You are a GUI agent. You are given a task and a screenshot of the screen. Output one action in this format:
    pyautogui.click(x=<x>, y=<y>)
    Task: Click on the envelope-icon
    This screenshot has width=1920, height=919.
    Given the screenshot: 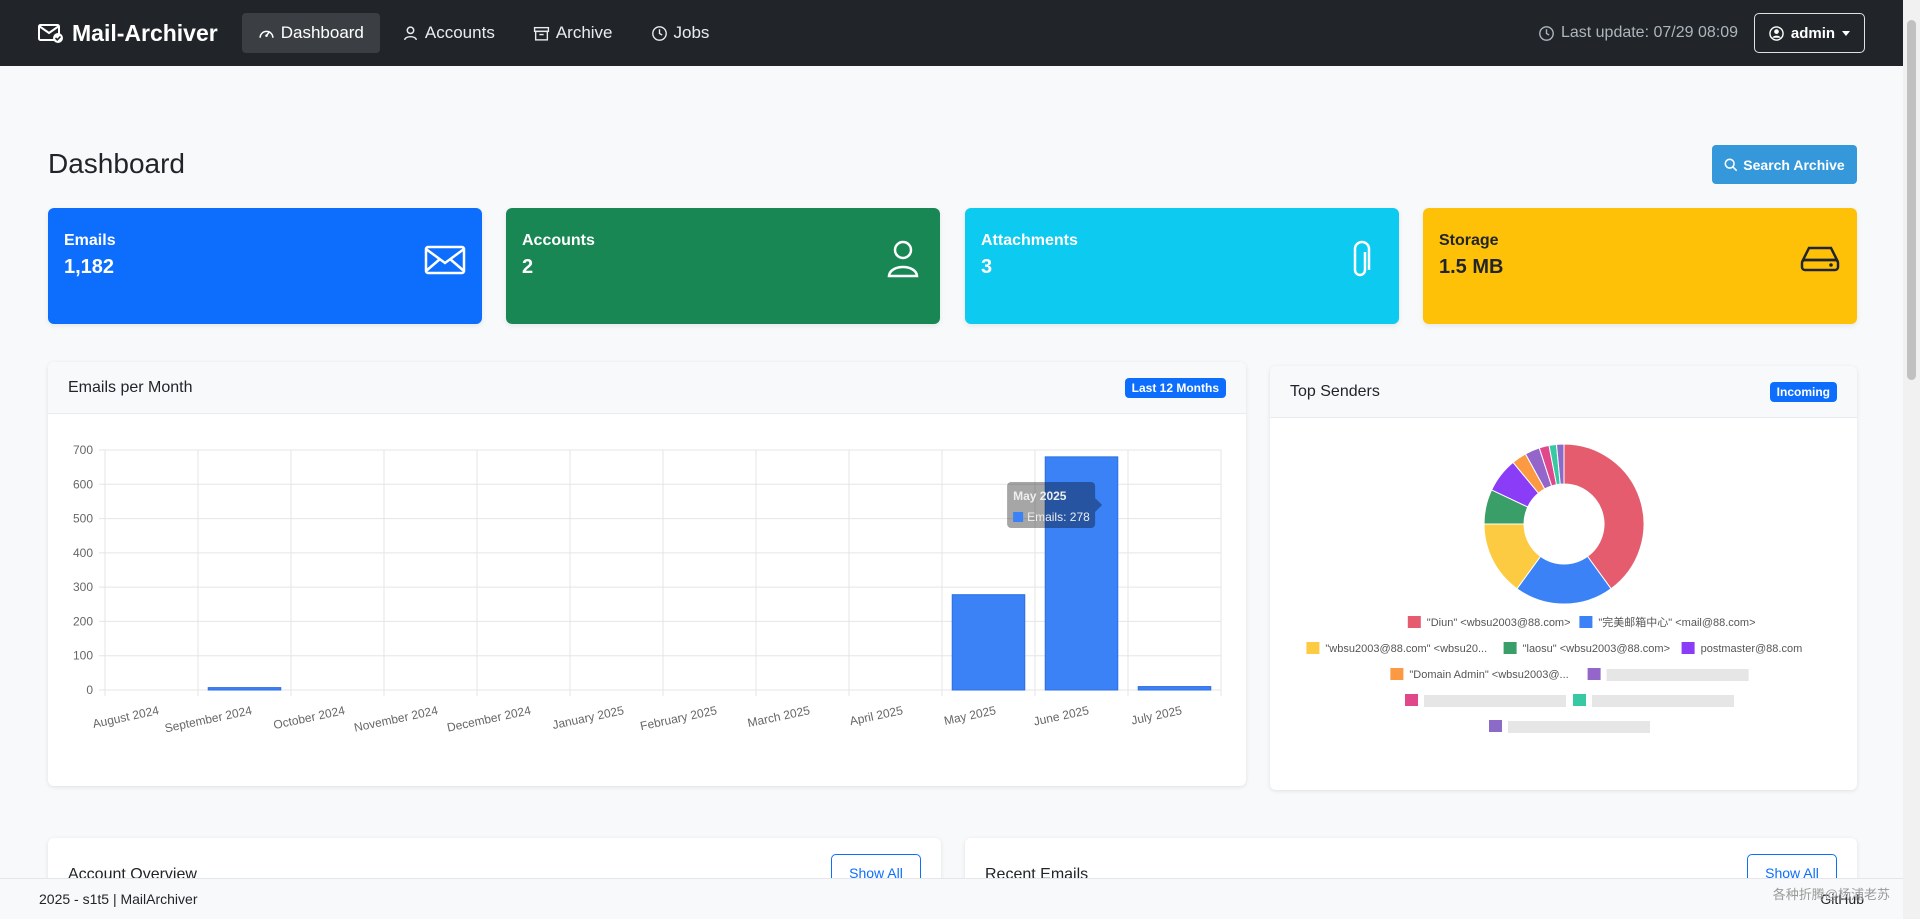 What is the action you would take?
    pyautogui.click(x=445, y=260)
    